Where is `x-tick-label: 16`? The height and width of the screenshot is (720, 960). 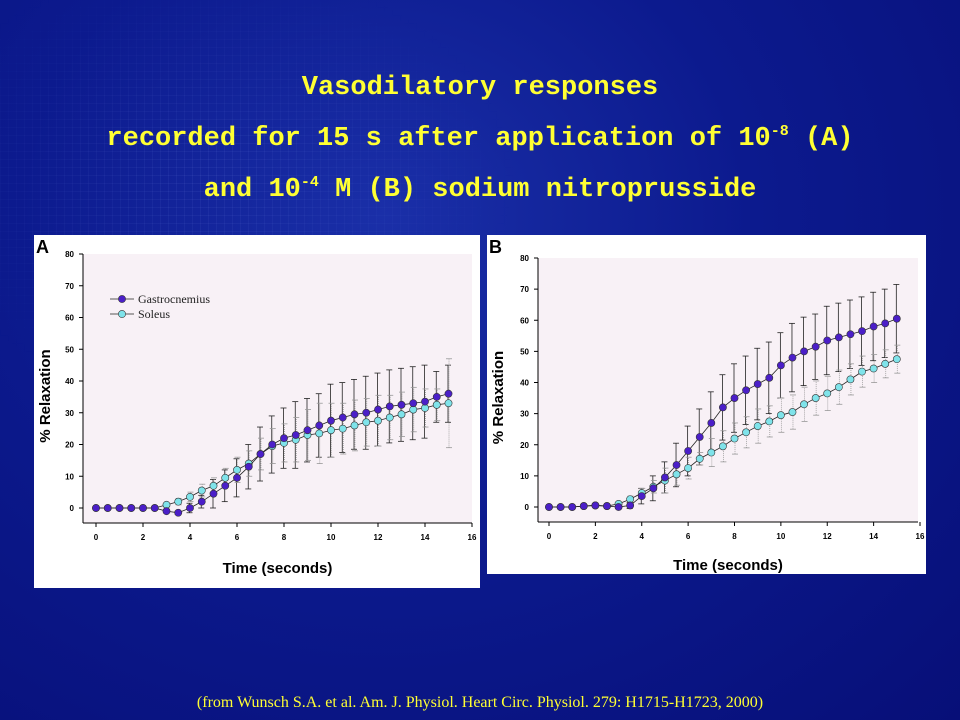
x-tick-label: 16 is located at coordinates (472, 537).